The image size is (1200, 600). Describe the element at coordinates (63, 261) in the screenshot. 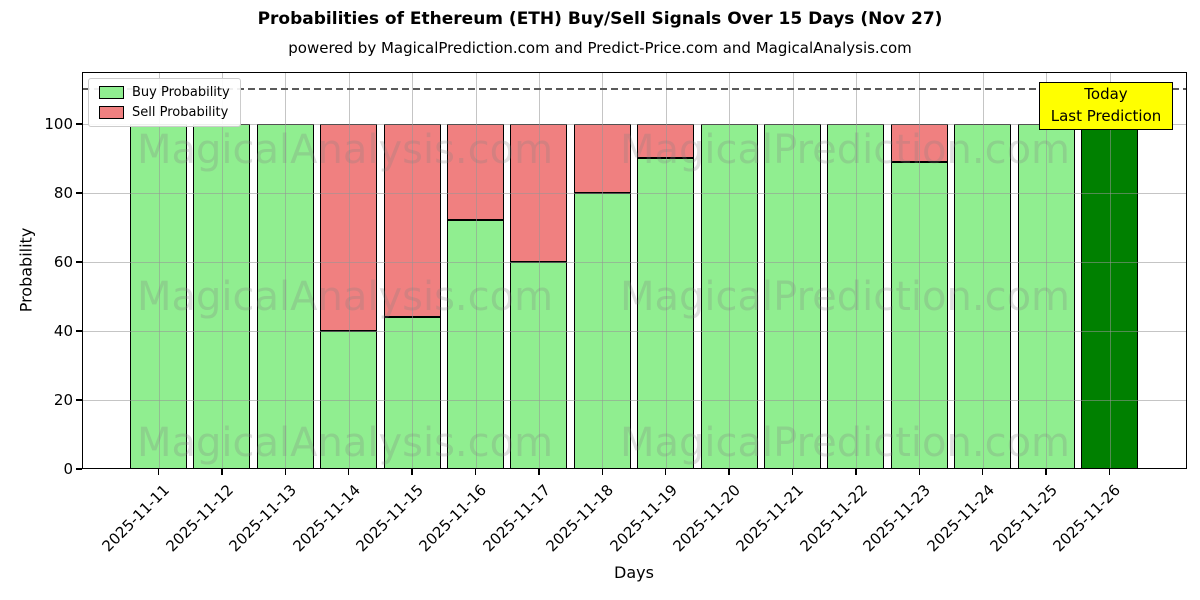

I see `y-tick-label: 60` at that location.